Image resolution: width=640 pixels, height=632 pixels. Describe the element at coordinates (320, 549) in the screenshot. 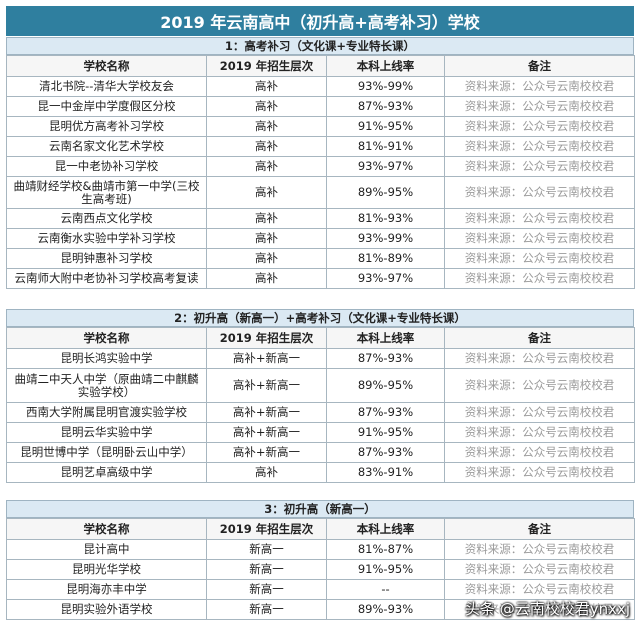

I see `table-row: 昆计高中 新高一 81%-87% 资料来源：公众号云南校校君` at that location.